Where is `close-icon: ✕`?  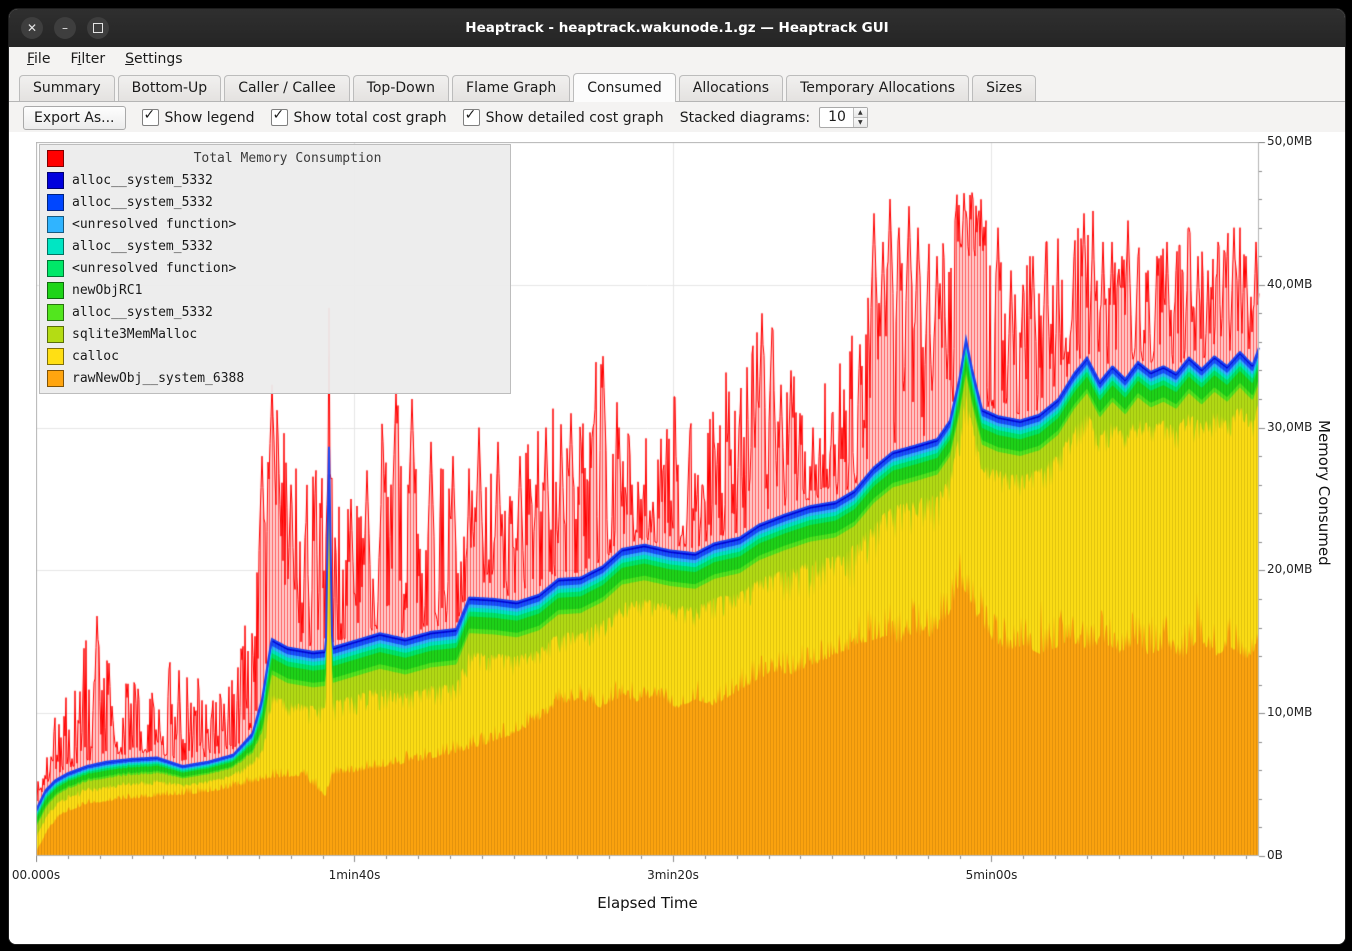 close-icon: ✕ is located at coordinates (32, 28).